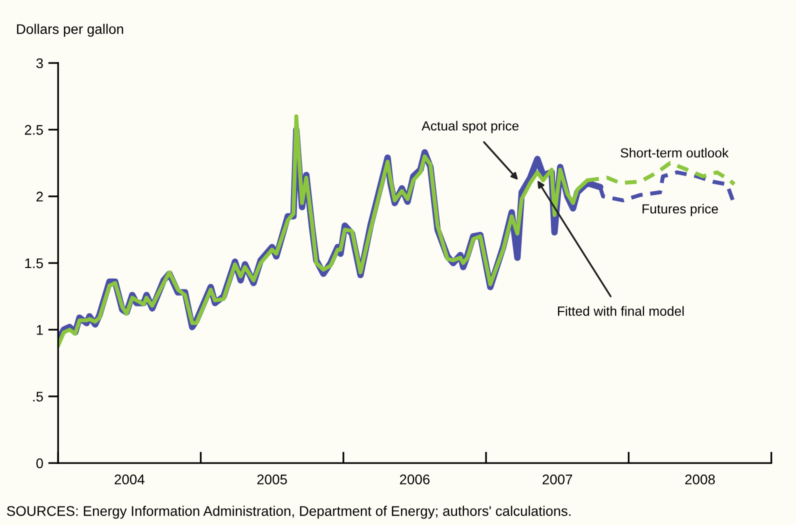  I want to click on y-tick-label: 2, so click(39, 197).